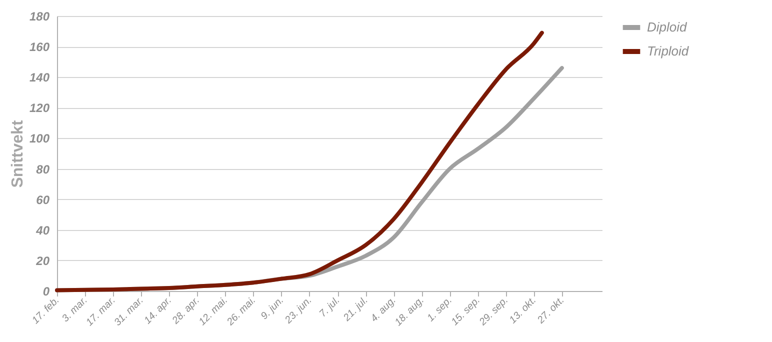 The width and height of the screenshot is (772, 342). Describe the element at coordinates (241, 311) in the screenshot. I see `x-tick-label: 26. mai.` at that location.